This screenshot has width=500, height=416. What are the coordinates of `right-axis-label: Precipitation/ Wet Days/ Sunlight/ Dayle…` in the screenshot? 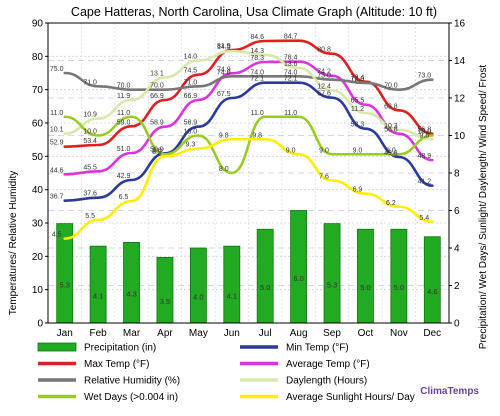 It's located at (483, 207).